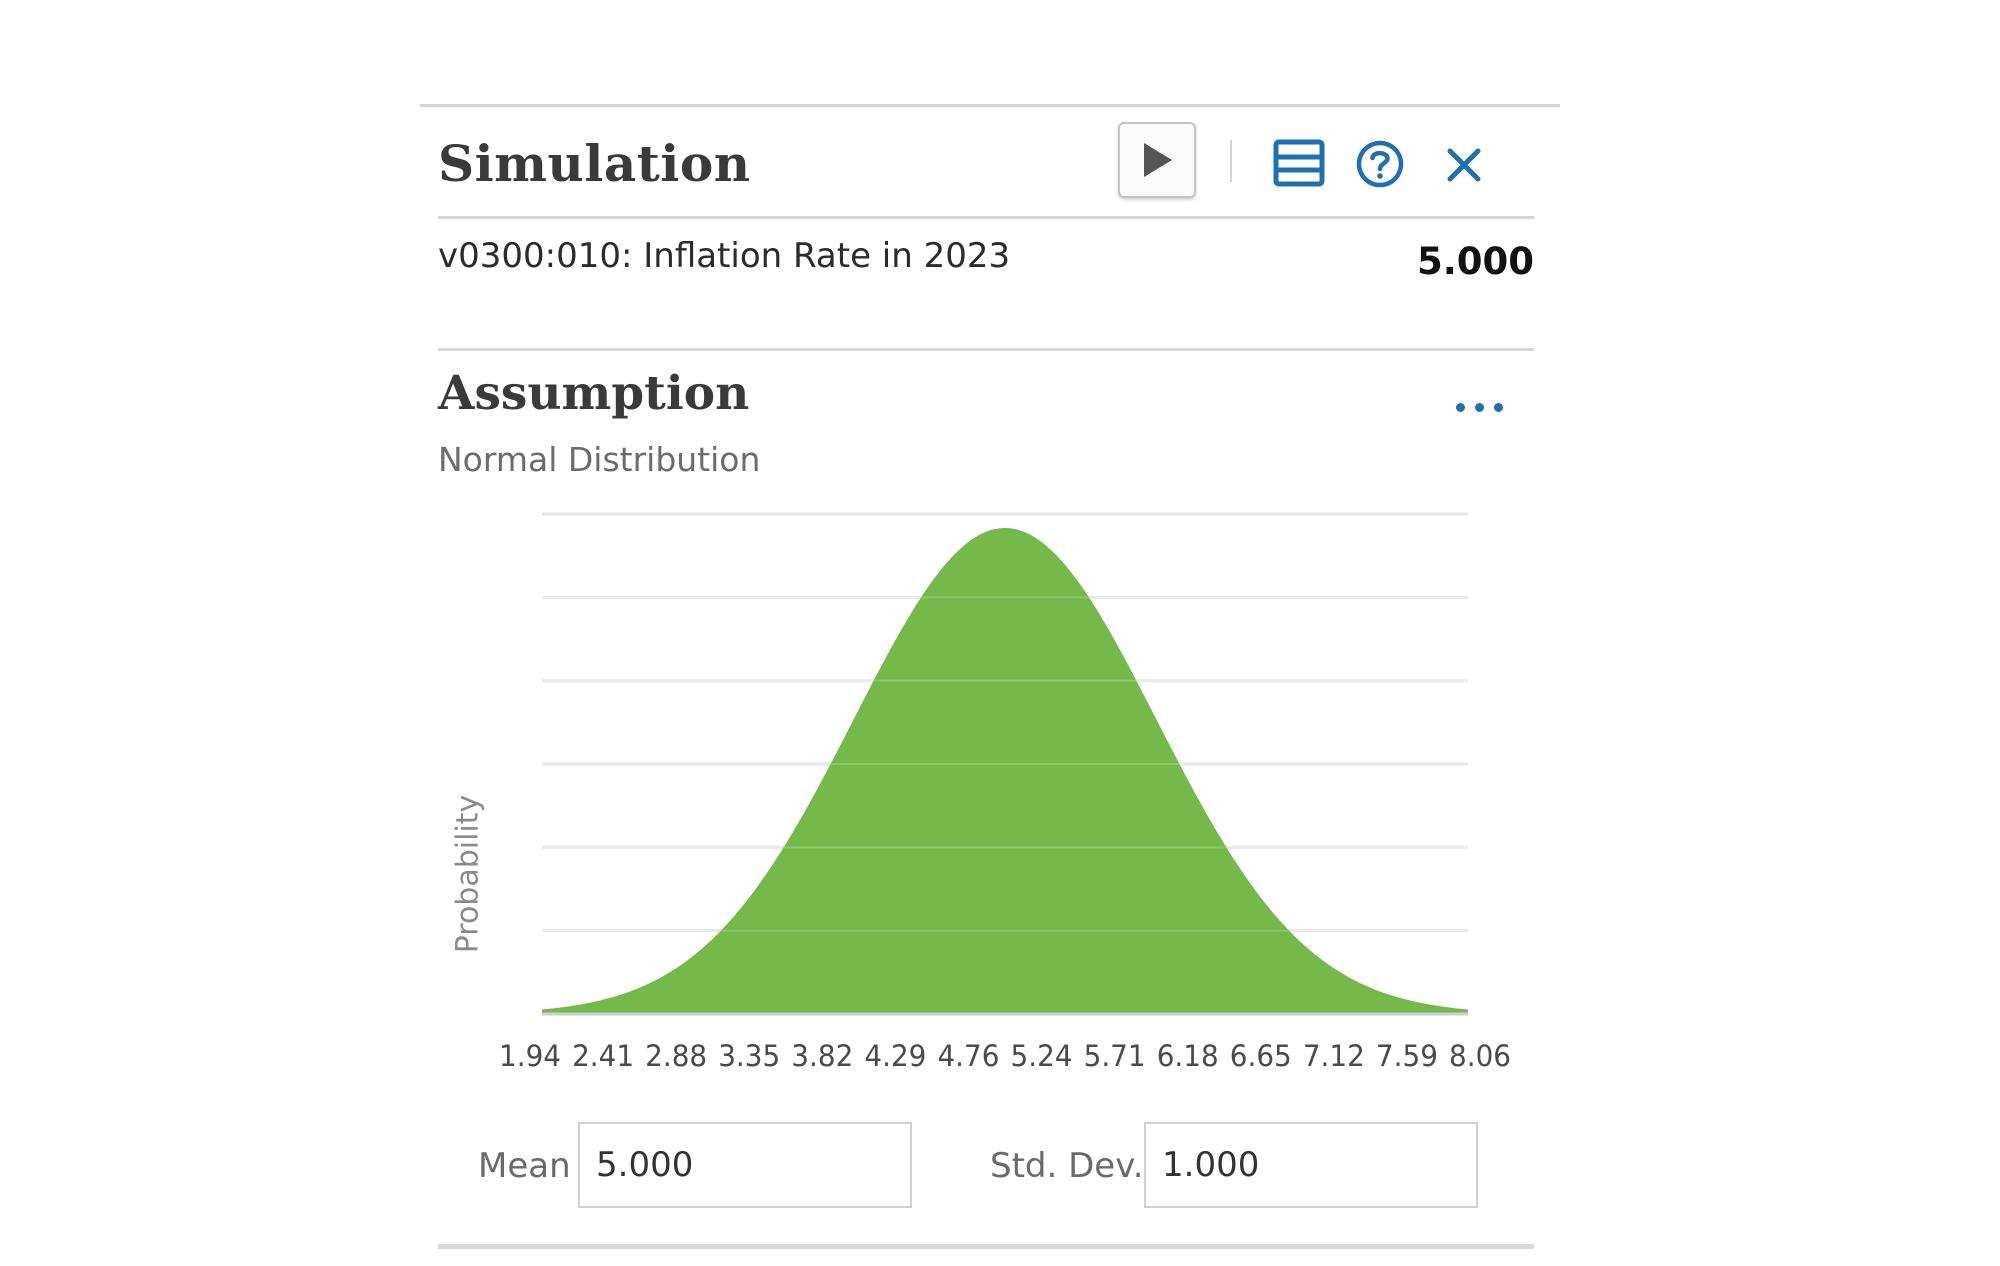 This screenshot has width=2000, height=1266. I want to click on close-button, so click(1466, 164).